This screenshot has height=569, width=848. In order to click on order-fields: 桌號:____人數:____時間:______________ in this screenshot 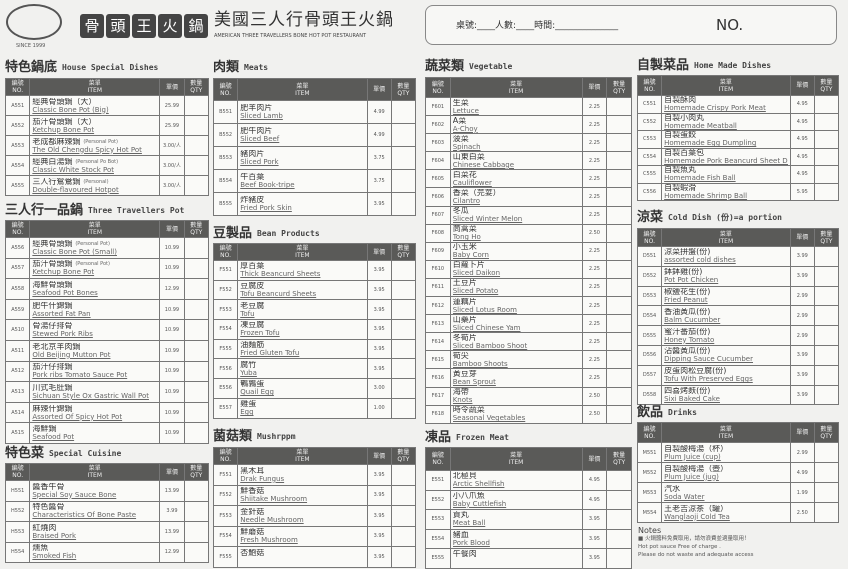, I will do `click(537, 26)`.